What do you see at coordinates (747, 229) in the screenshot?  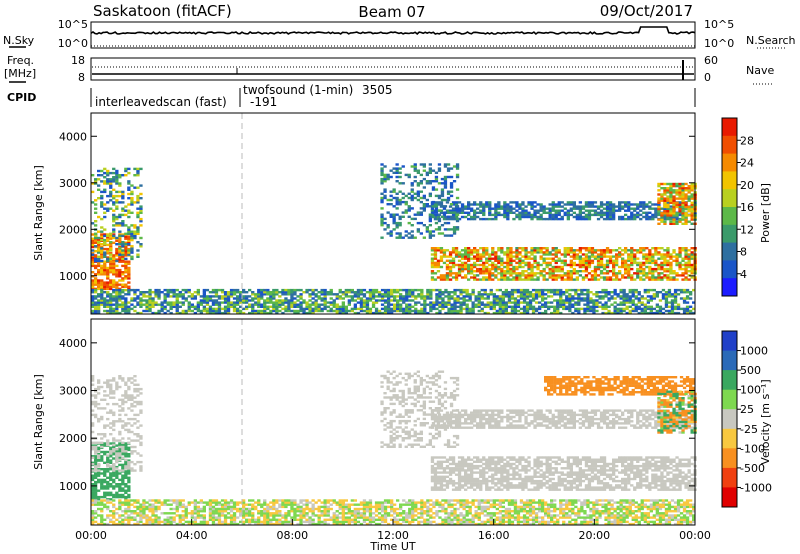 I see `colorbar-tick-label: 12` at bounding box center [747, 229].